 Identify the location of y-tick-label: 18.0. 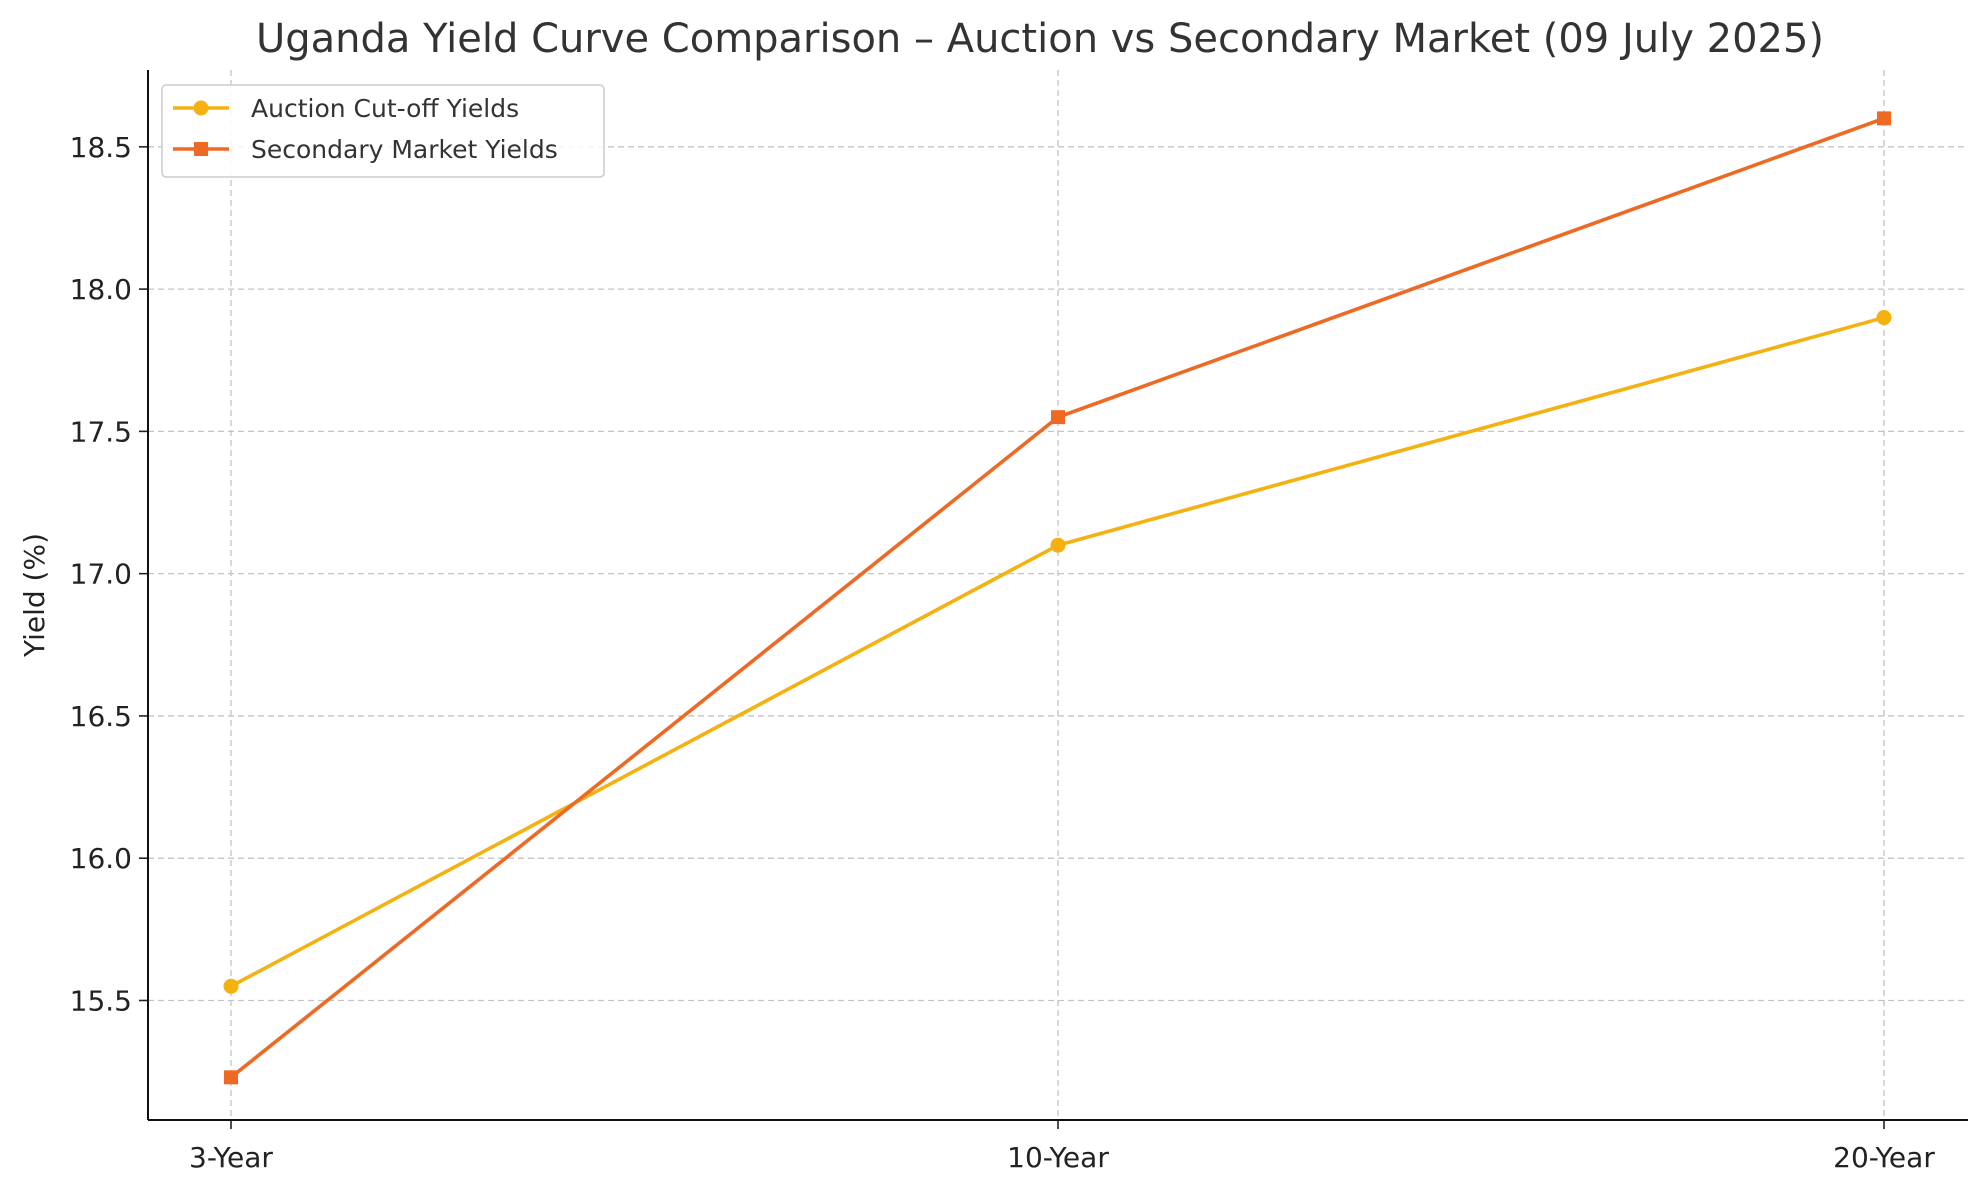
(101, 289).